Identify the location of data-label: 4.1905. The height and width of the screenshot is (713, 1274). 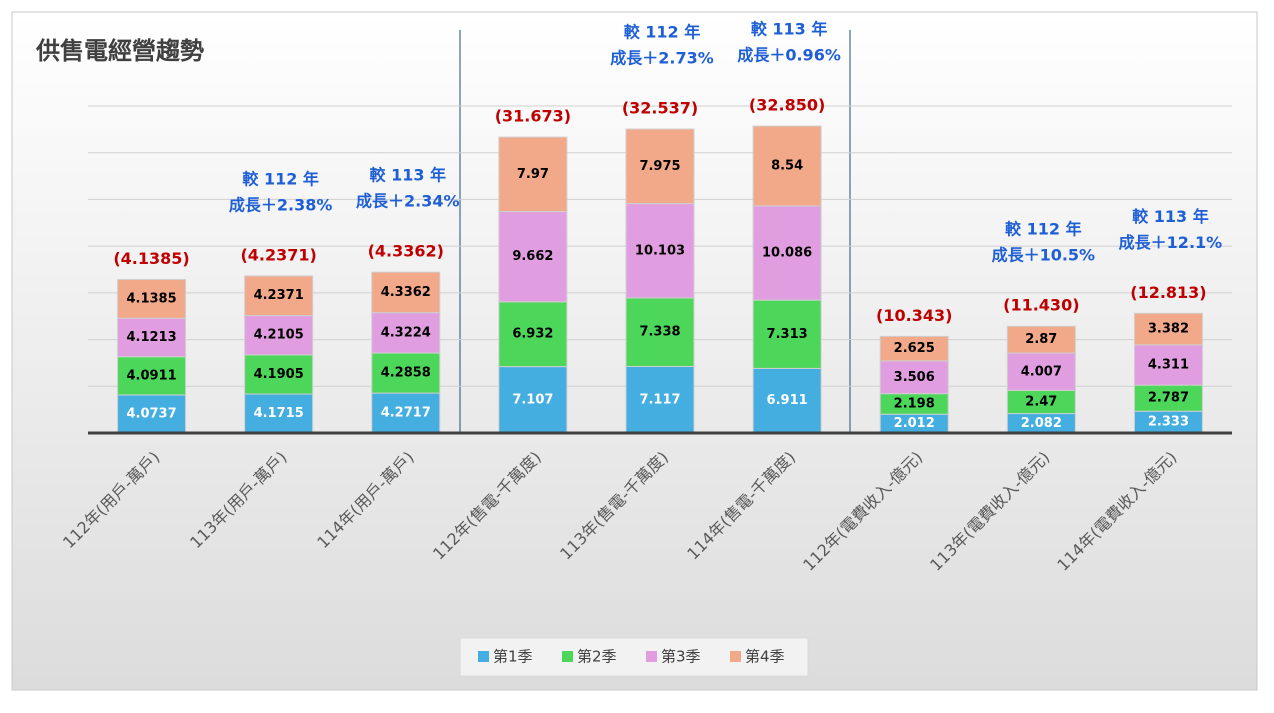
(279, 374).